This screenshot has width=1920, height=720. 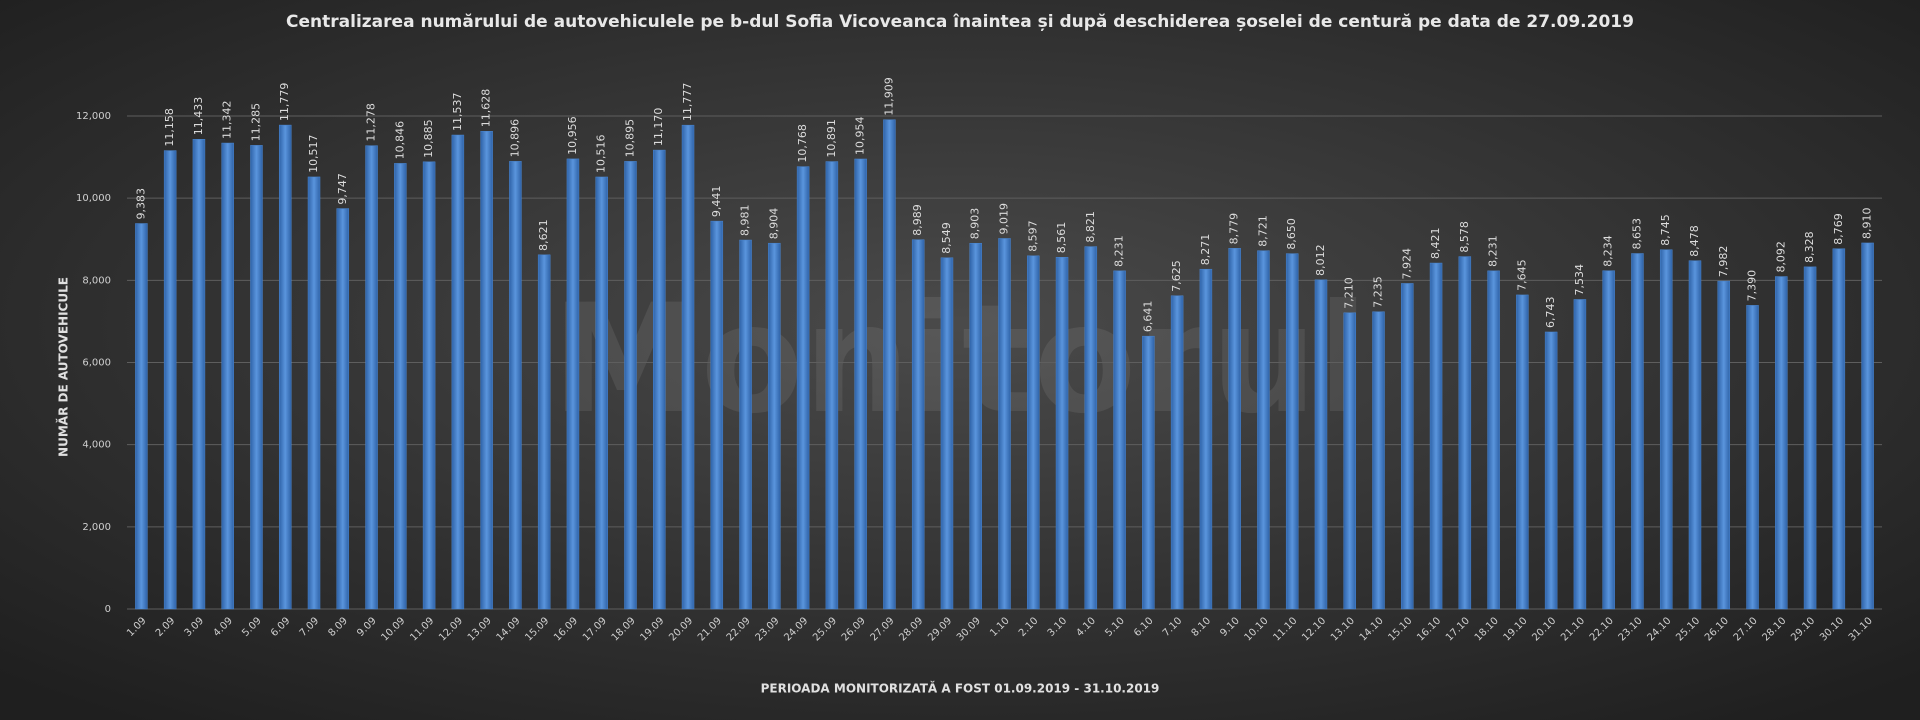 What do you see at coordinates (1435, 244) in the screenshot?
I see `value-label: 8,421` at bounding box center [1435, 244].